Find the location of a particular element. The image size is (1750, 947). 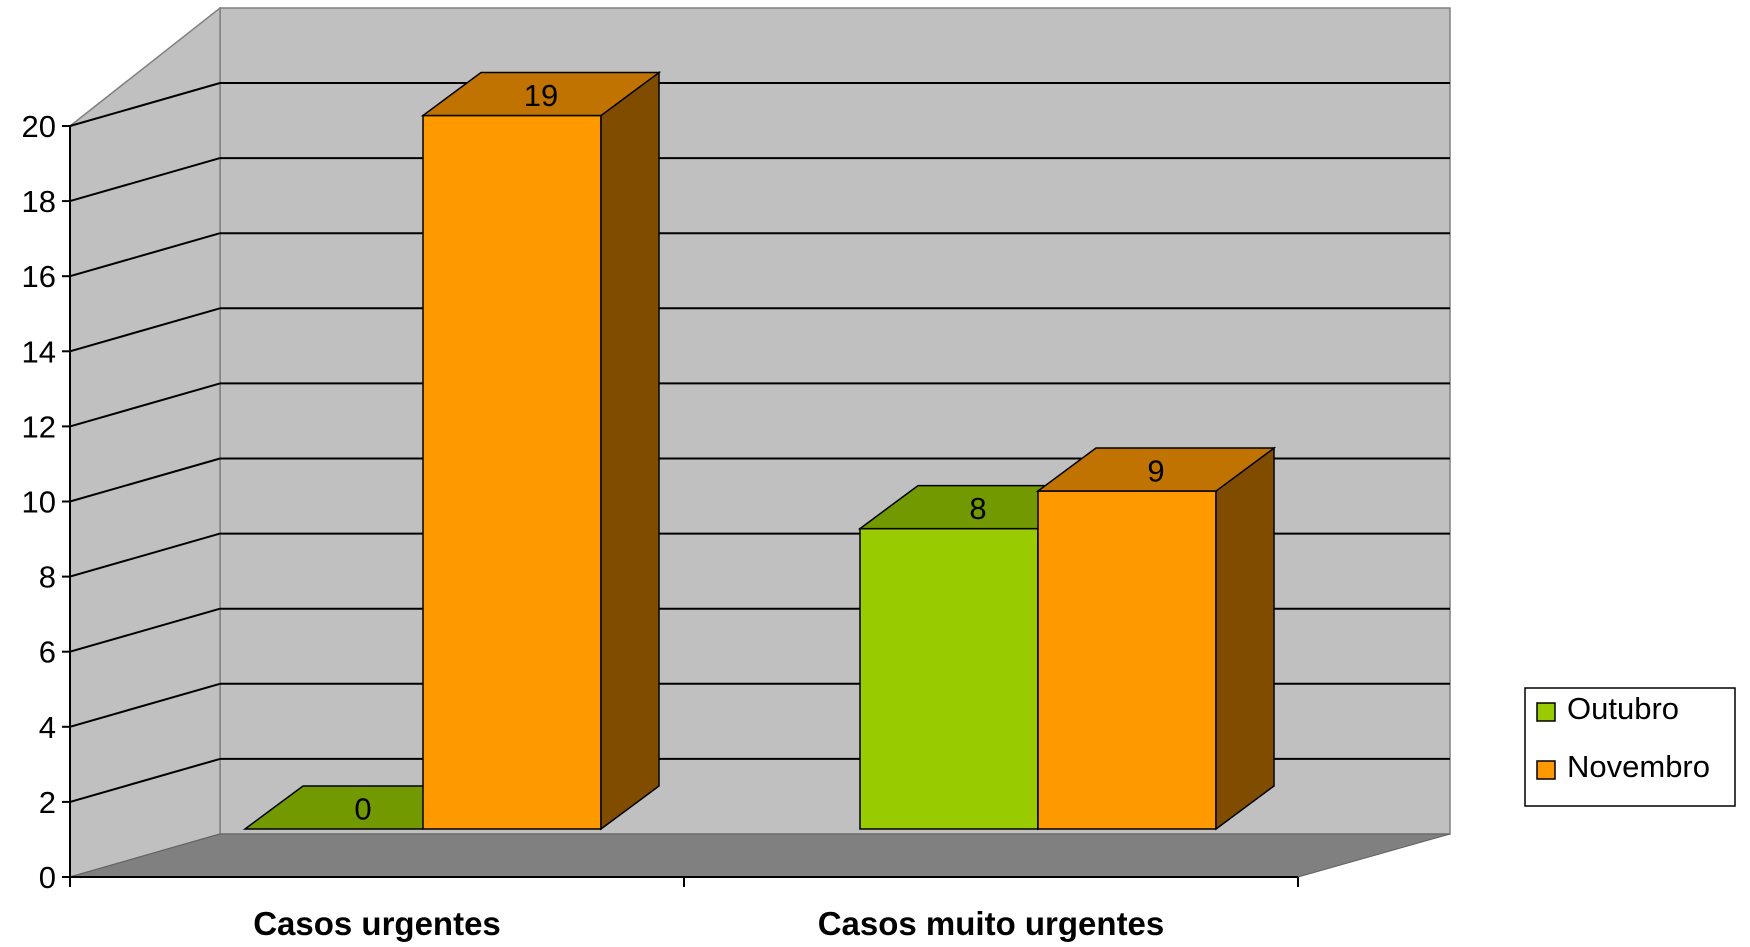

data-label: 0 is located at coordinates (362, 809).